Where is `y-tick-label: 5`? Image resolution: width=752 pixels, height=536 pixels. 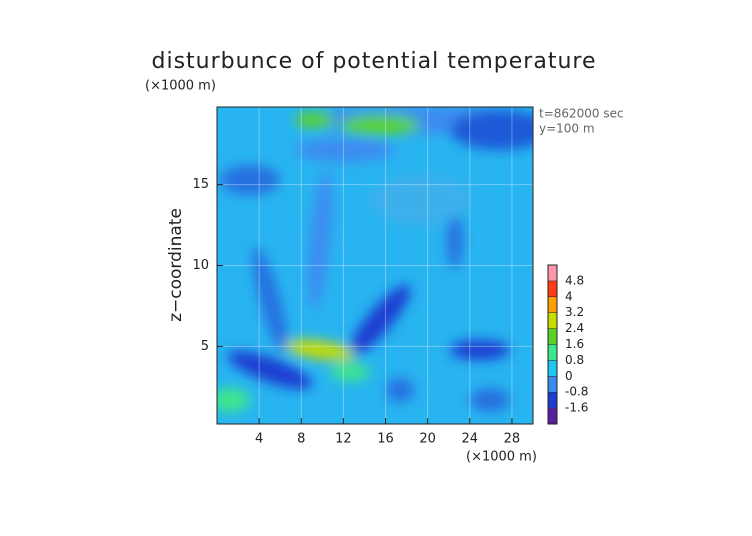 y-tick-label: 5 is located at coordinates (205, 346).